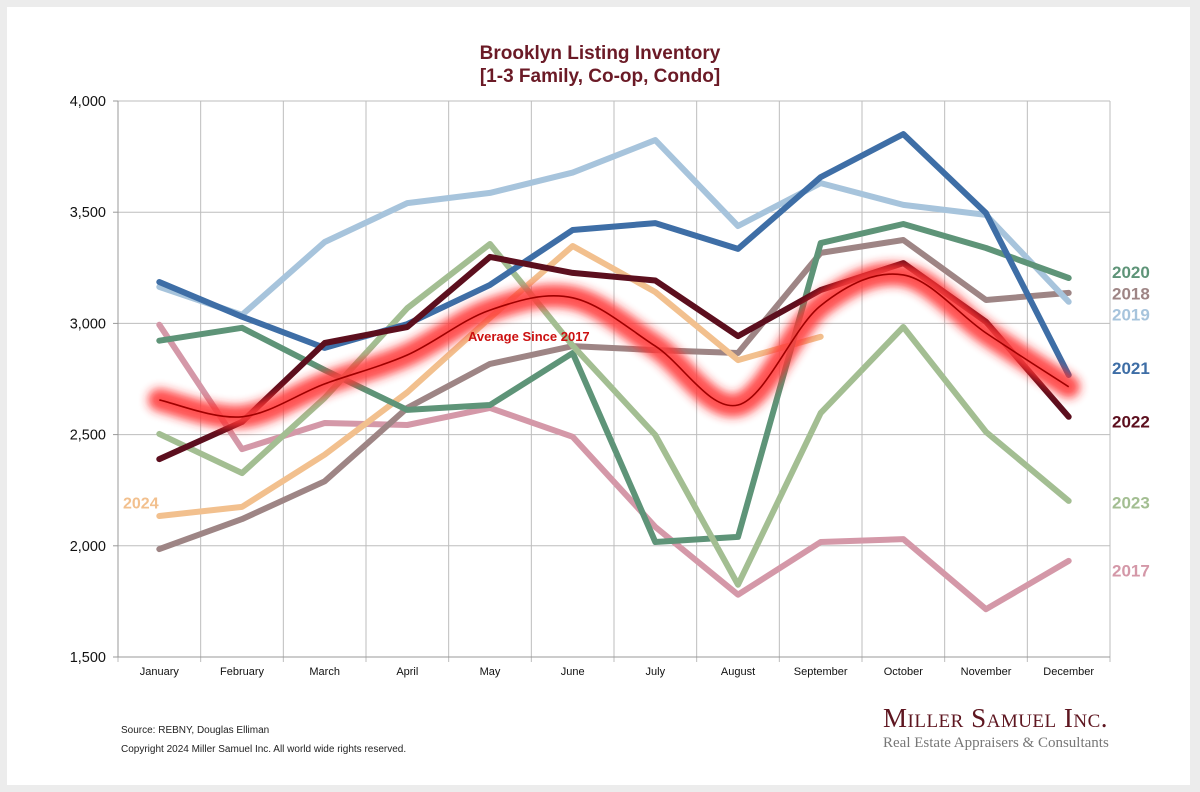 Image resolution: width=1200 pixels, height=792 pixels. I want to click on y-tick-label: 1,500, so click(88, 658).